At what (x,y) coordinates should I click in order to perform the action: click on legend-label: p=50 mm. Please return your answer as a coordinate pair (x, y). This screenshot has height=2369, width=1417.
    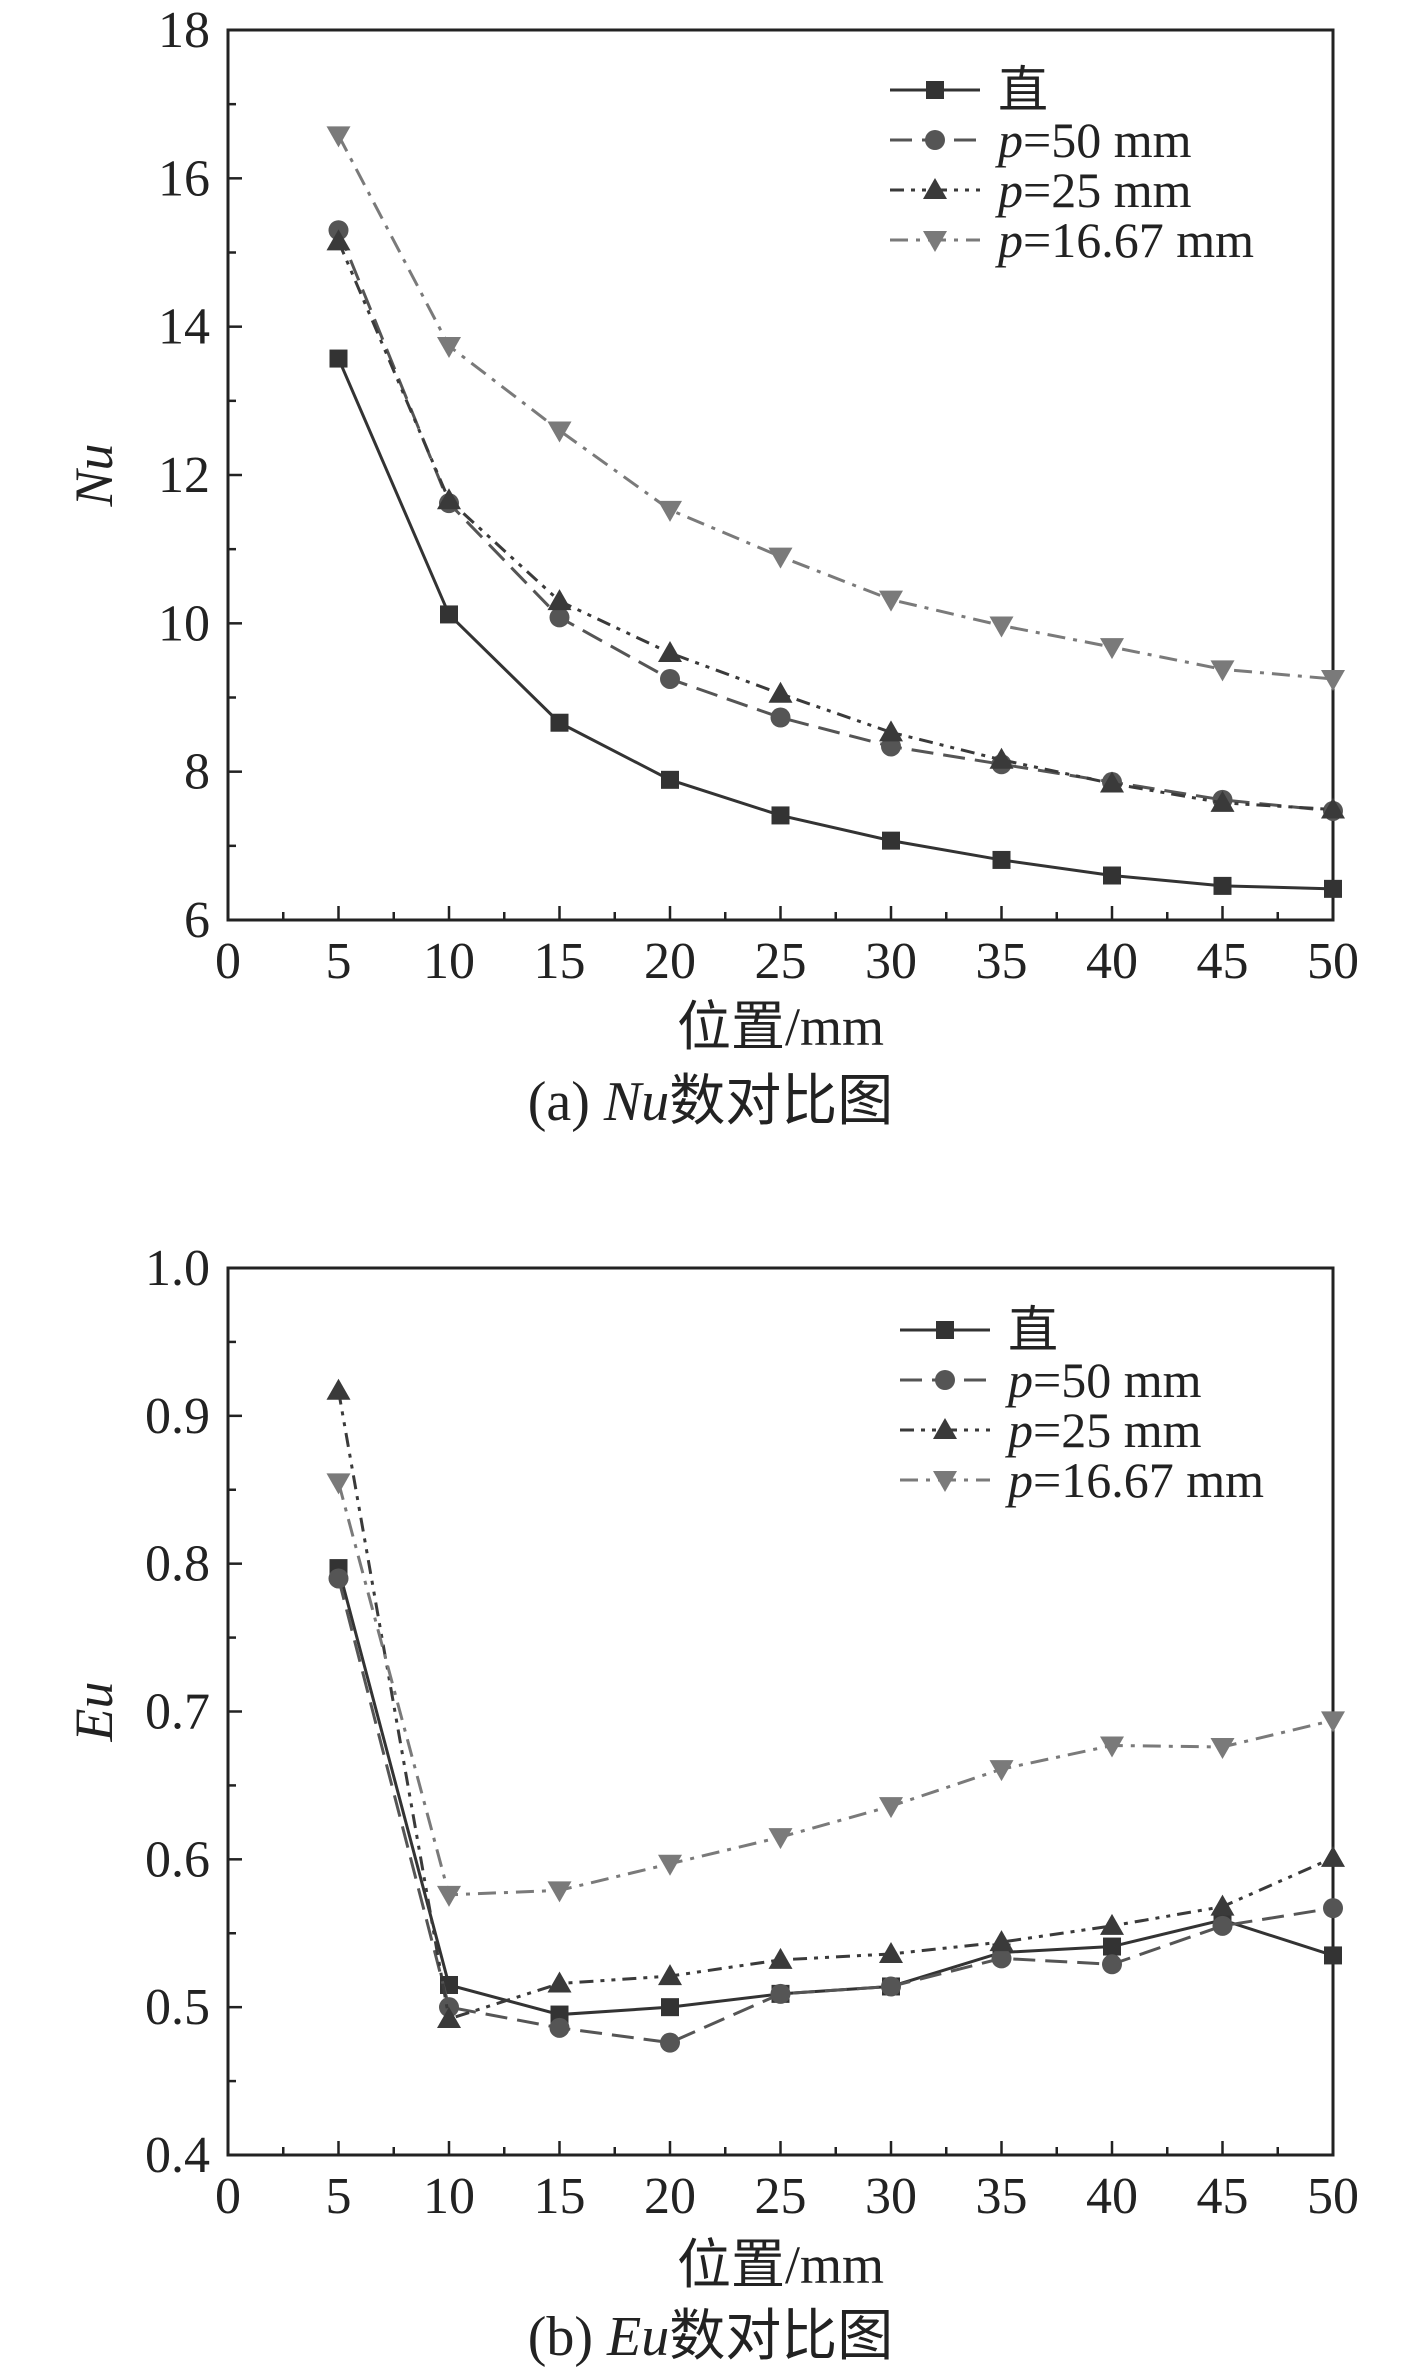
    Looking at the image, I should click on (1103, 1380).